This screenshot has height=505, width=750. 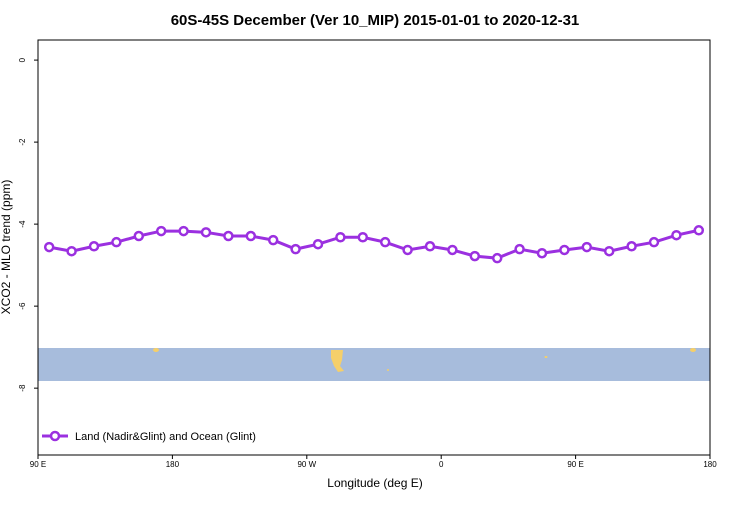 I want to click on legend-marker, so click(x=55, y=436).